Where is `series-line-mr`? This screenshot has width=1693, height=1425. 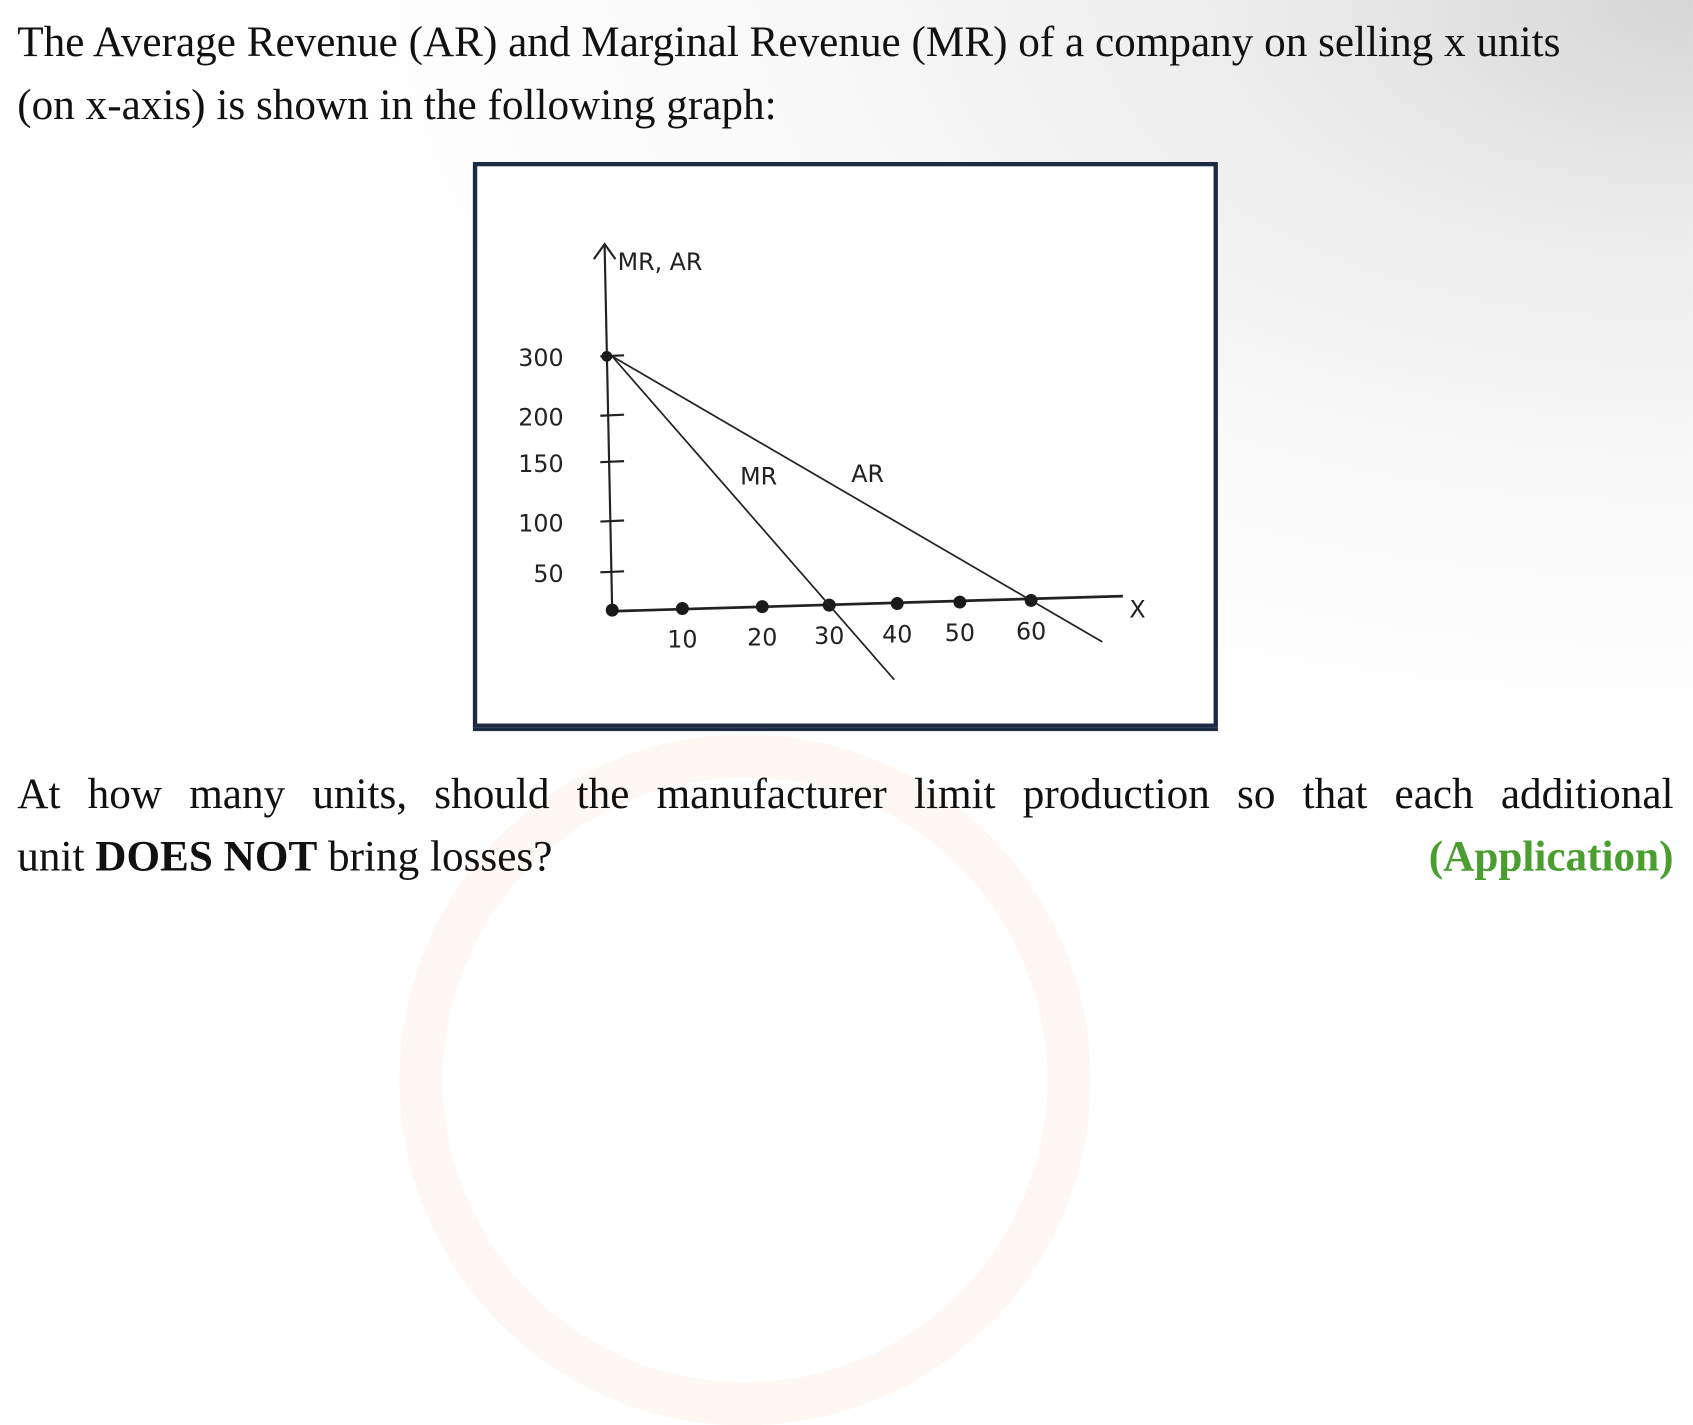
series-line-mr is located at coordinates (753, 518).